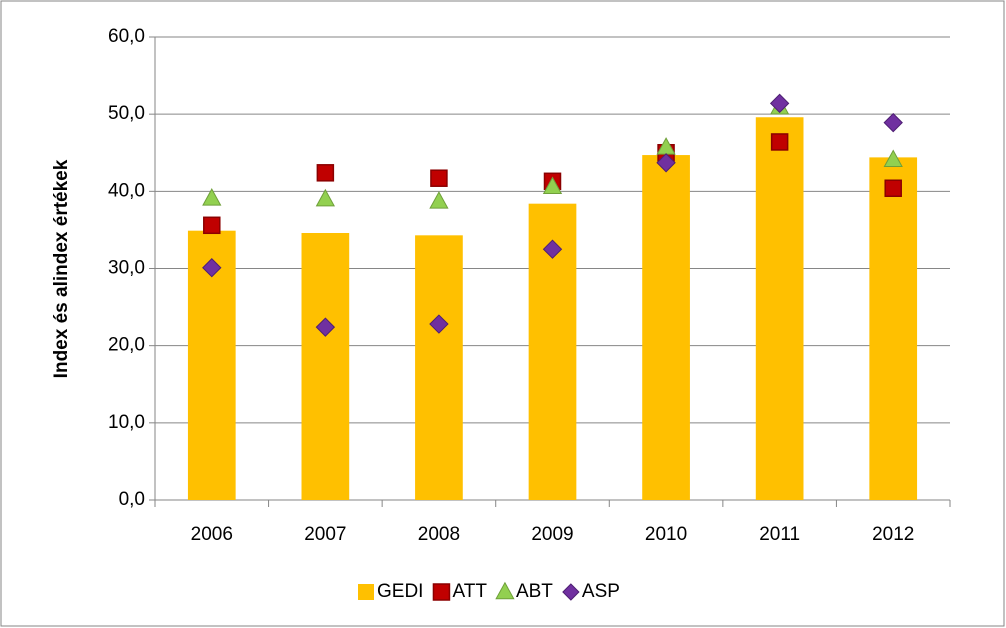 The height and width of the screenshot is (628, 1006). Describe the element at coordinates (552, 534) in the screenshot. I see `x-tick-label: 2009` at that location.